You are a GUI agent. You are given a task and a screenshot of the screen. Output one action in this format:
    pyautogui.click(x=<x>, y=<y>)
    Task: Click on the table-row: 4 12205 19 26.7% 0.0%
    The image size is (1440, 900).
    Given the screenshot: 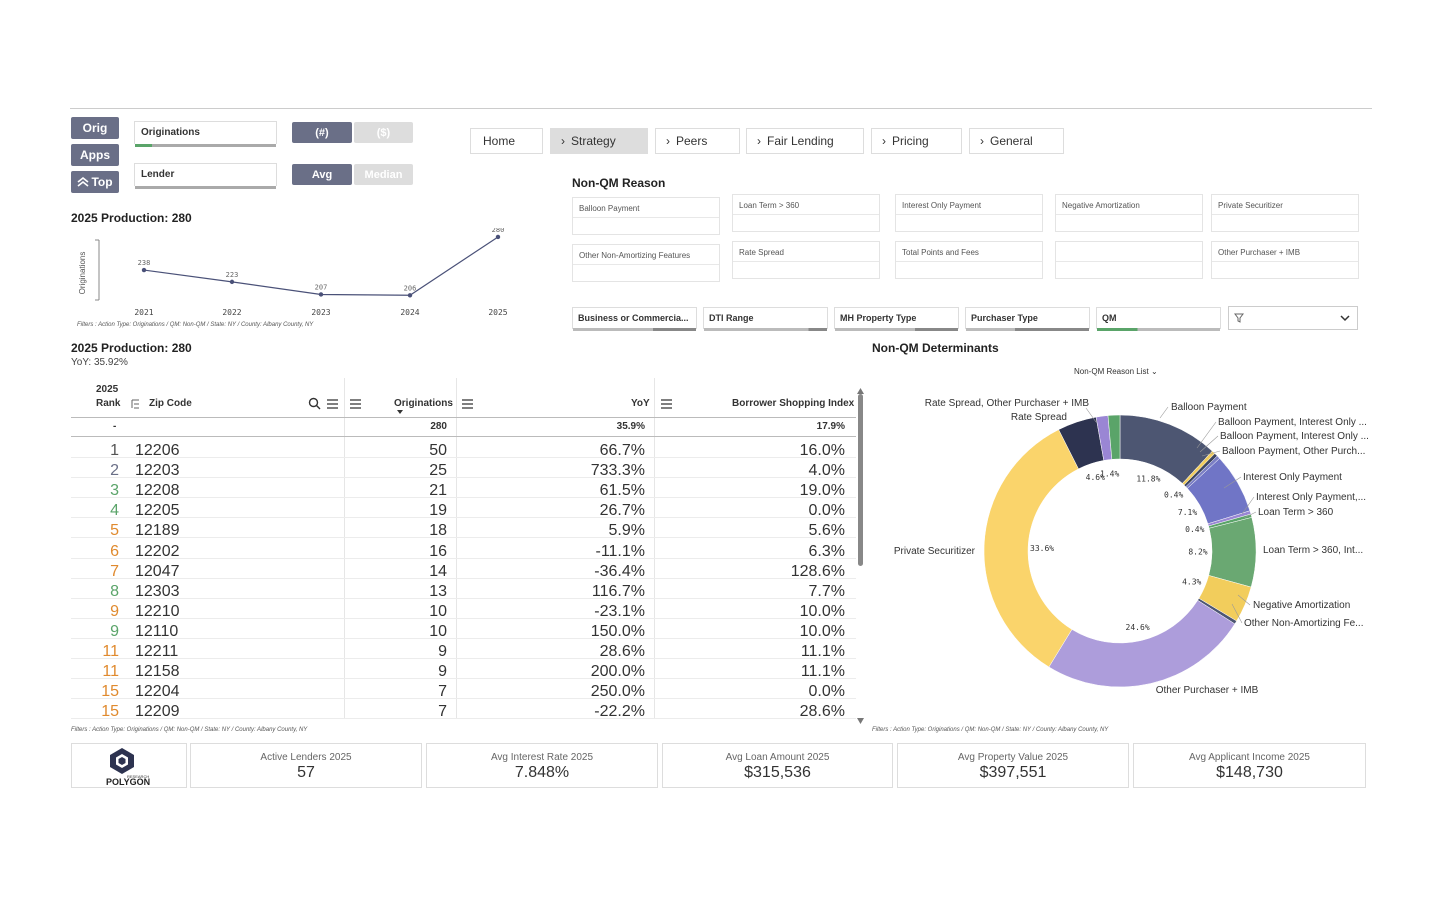 What is the action you would take?
    pyautogui.click(x=463, y=508)
    